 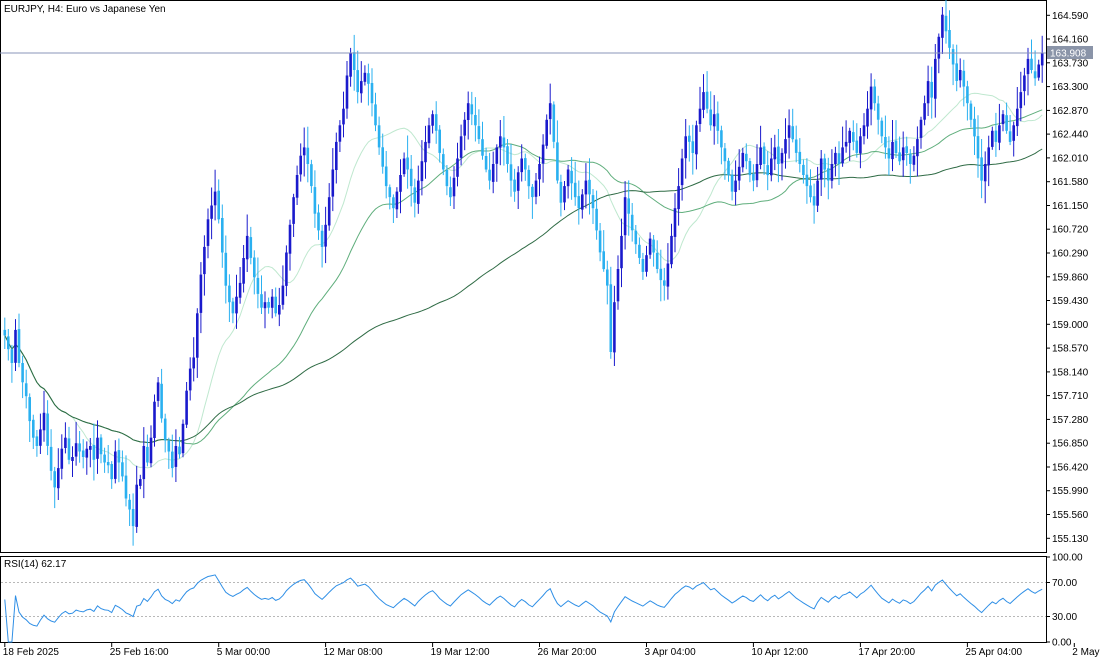 What do you see at coordinates (1070, 420) in the screenshot?
I see `price-tick-label: 157.280` at bounding box center [1070, 420].